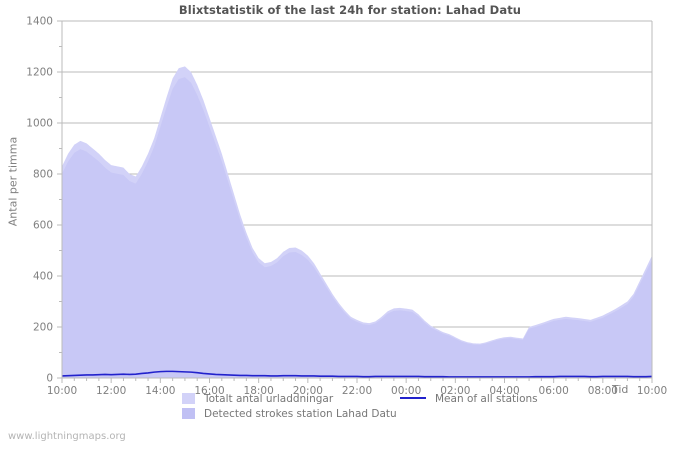 The height and width of the screenshot is (450, 700). What do you see at coordinates (620, 389) in the screenshot?
I see `x-axis-label: Tid` at bounding box center [620, 389].